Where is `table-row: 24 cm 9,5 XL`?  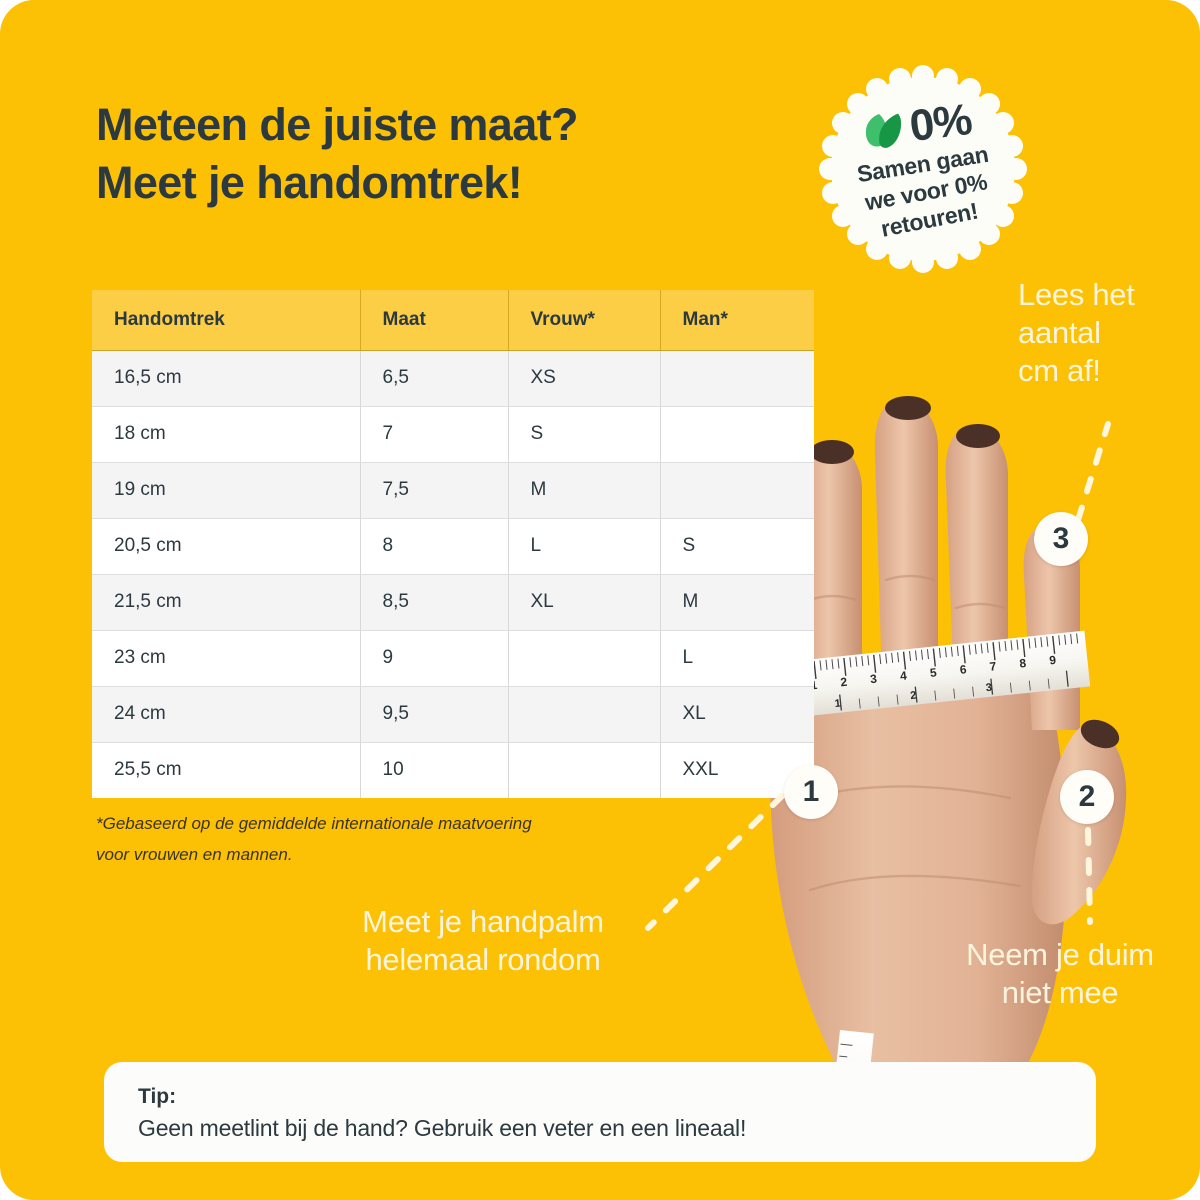
table-row: 24 cm 9,5 XL is located at coordinates (453, 714).